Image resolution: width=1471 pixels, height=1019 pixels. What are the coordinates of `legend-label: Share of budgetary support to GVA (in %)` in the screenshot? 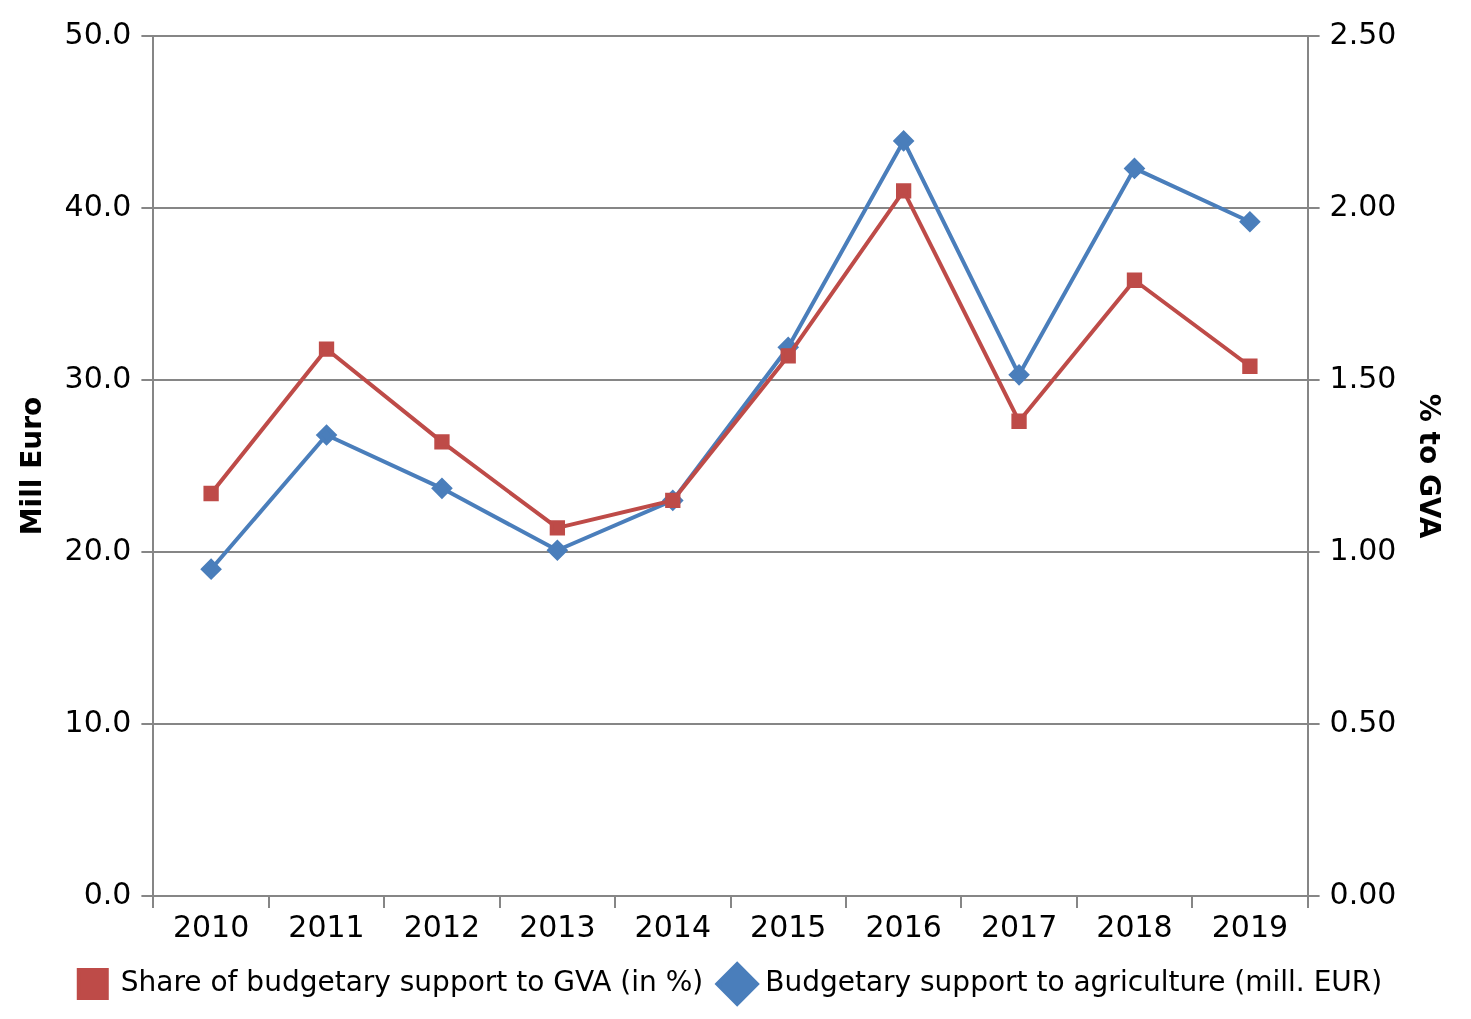 It's located at (412, 982).